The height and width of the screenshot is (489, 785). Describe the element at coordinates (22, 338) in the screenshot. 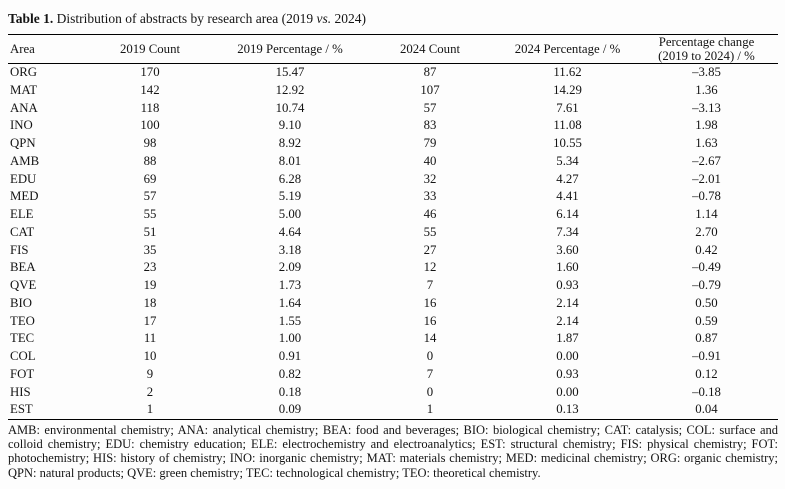

I see `area-cell: TEC` at that location.